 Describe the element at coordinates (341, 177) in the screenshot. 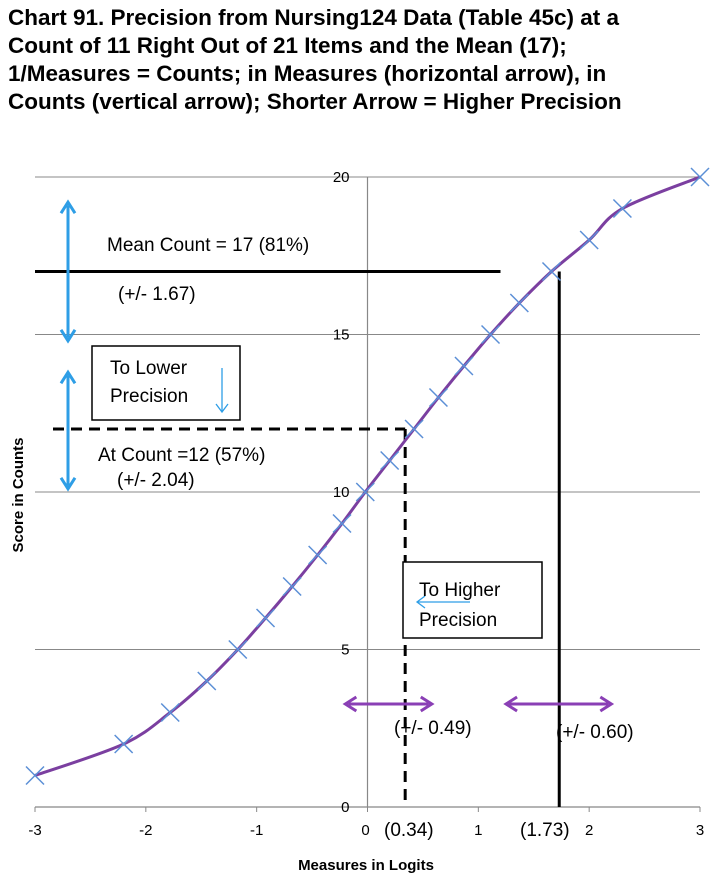

I see `y-tick-label-20: 20` at that location.